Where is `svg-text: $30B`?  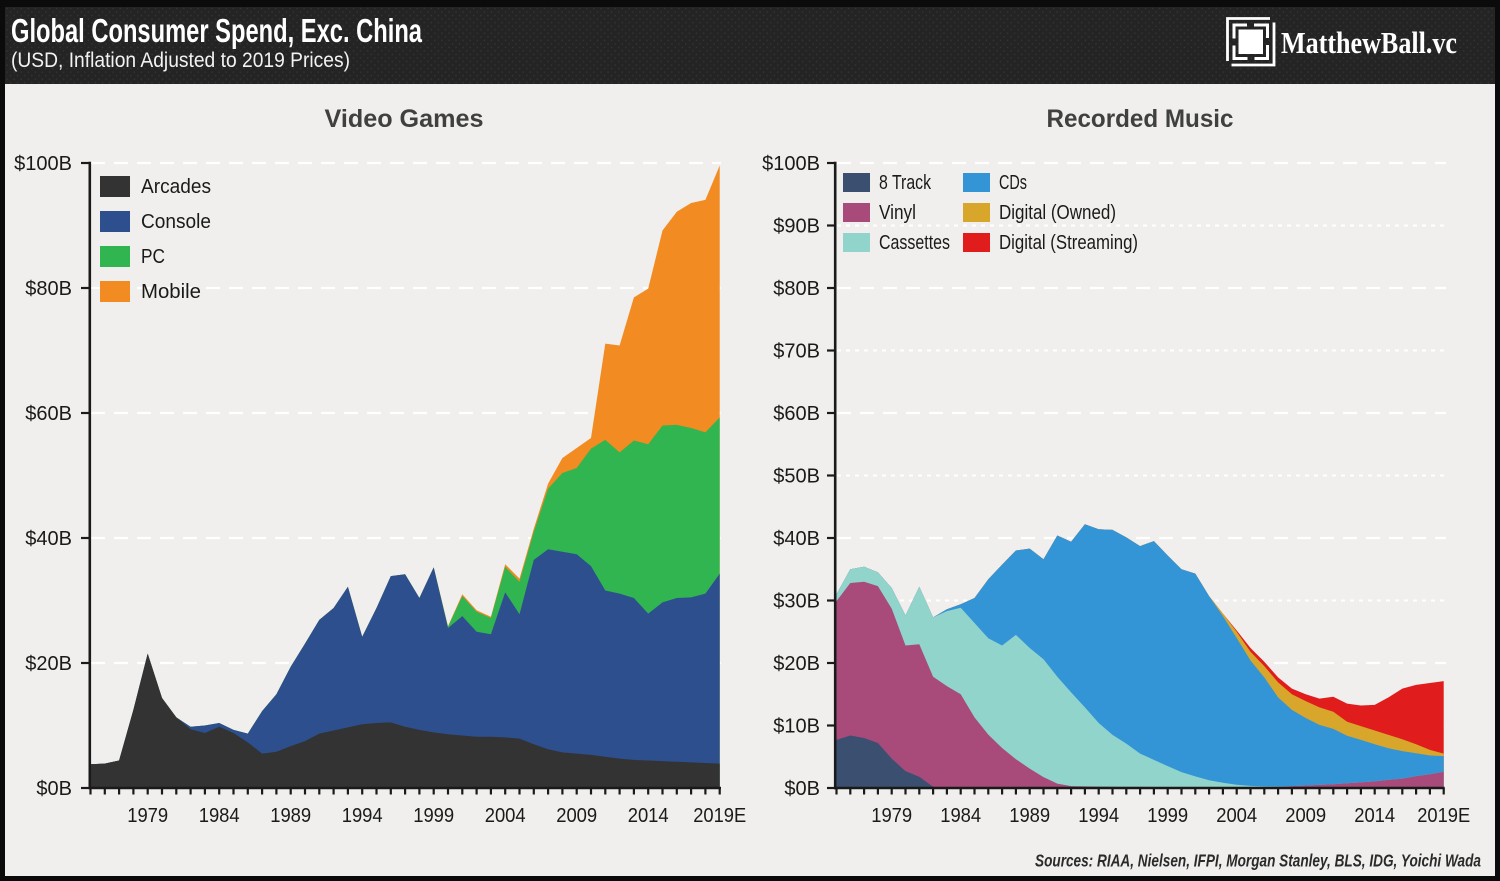 svg-text: $30B is located at coordinates (796, 602).